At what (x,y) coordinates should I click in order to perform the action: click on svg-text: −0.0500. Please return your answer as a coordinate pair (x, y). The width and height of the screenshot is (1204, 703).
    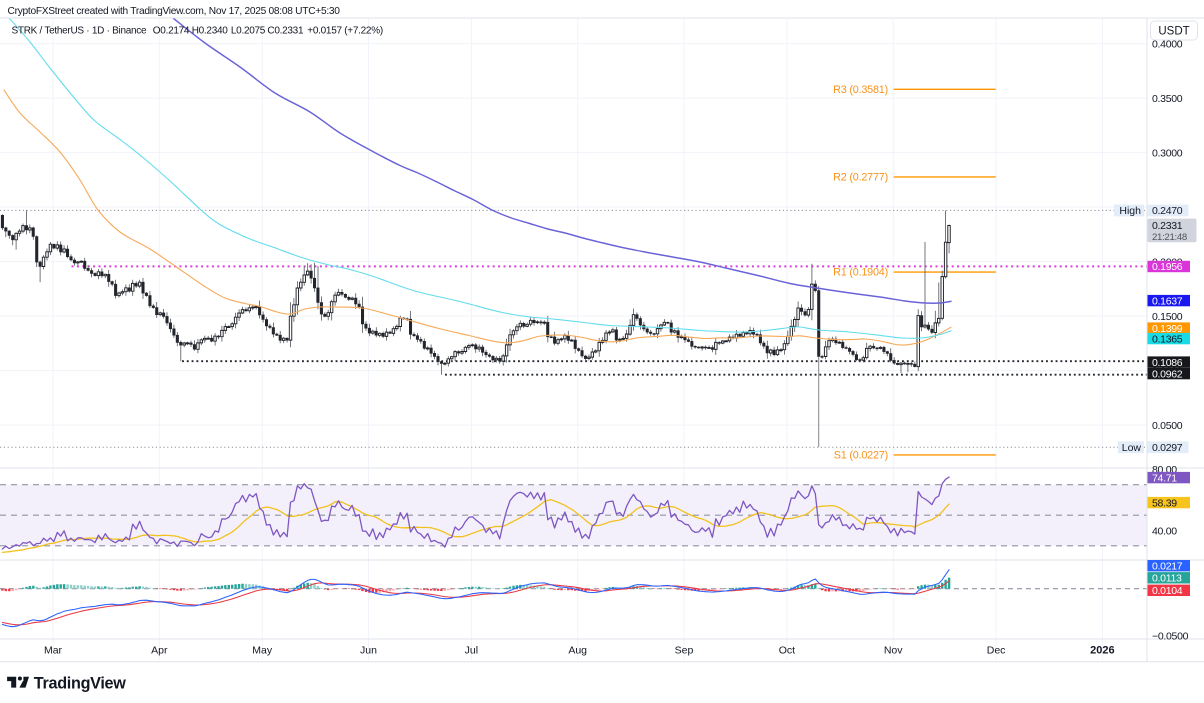
    Looking at the image, I should click on (1170, 636).